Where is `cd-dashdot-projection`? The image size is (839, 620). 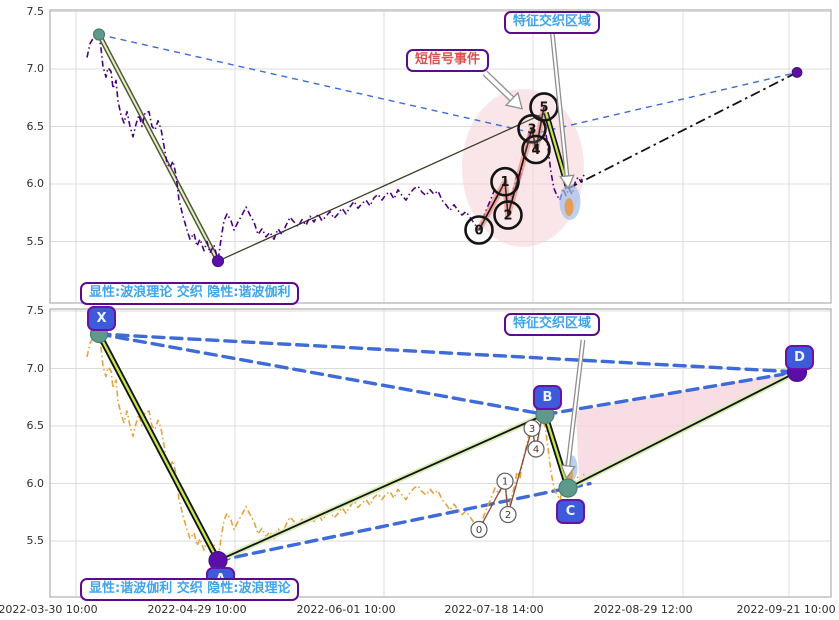
cd-dashdot-projection is located at coordinates (682, 130).